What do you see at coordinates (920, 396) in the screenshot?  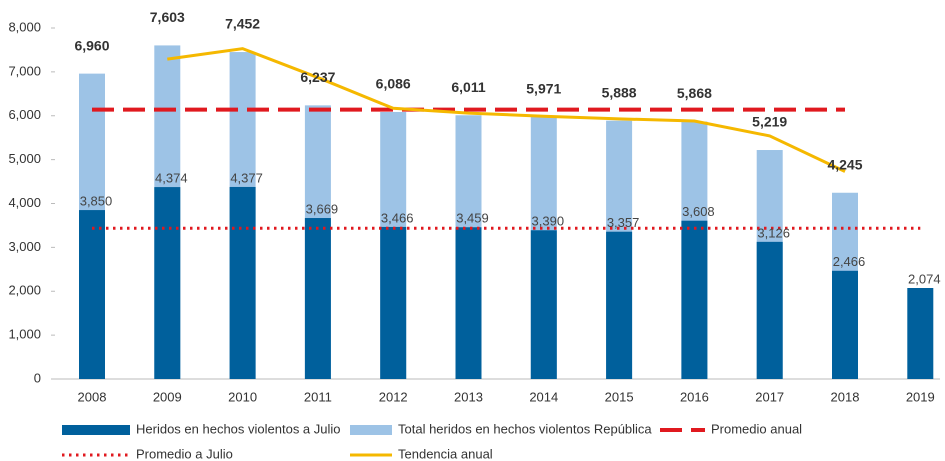 I see `x-tick-label: 2019` at bounding box center [920, 396].